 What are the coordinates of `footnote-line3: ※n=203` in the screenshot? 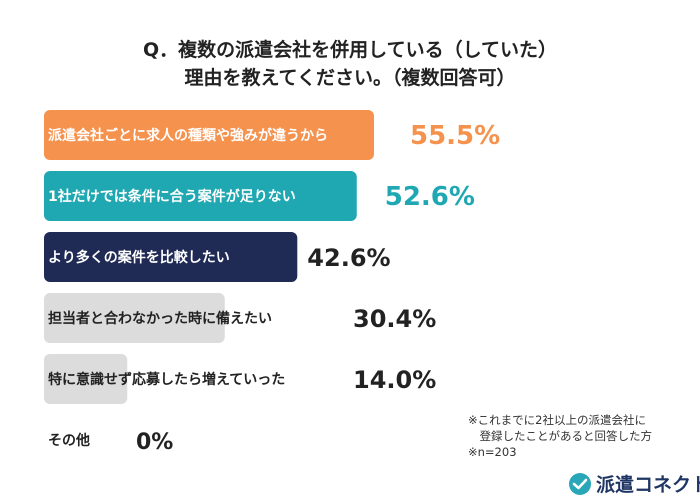 It's located at (492, 452).